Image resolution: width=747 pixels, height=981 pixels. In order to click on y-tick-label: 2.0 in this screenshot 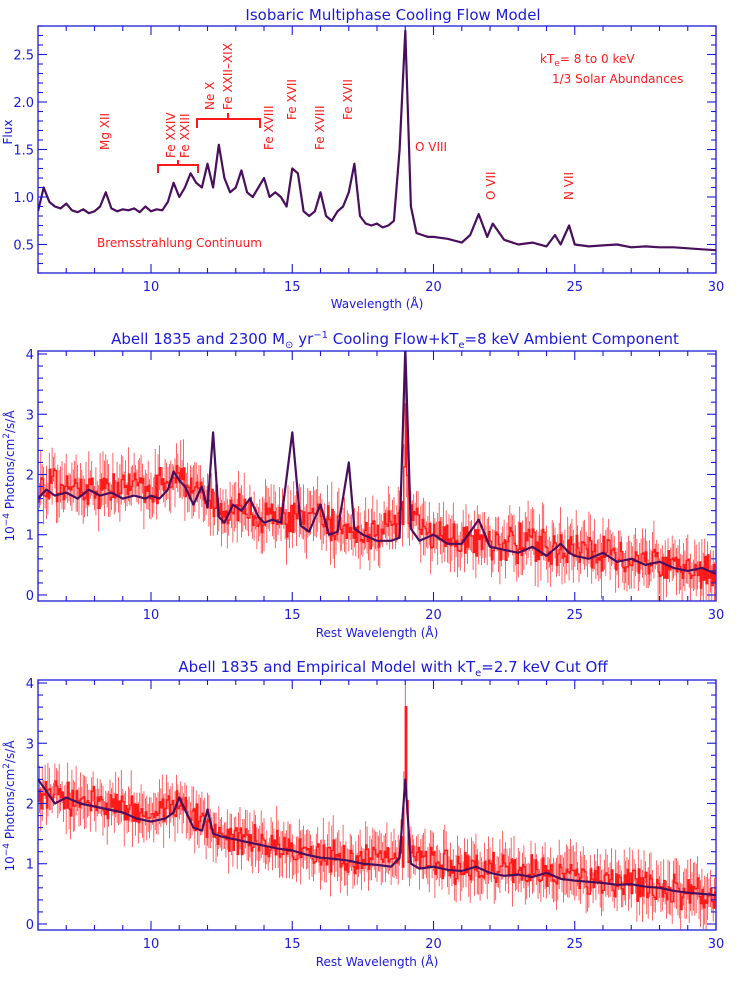, I will do `click(23, 103)`.